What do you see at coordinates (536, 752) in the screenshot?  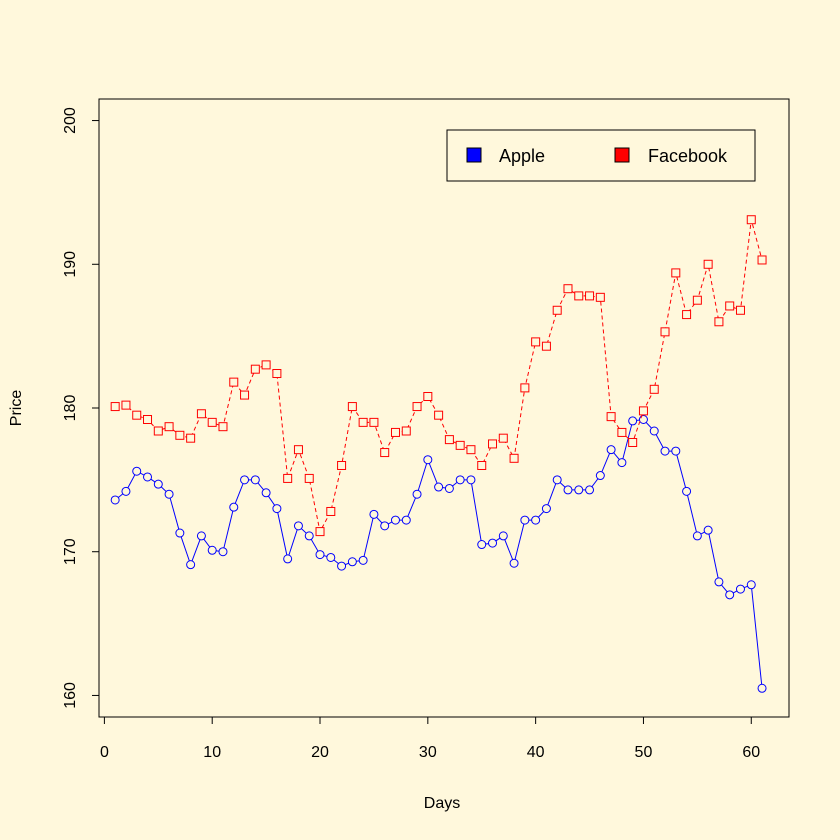 I see `x-tick-label: 40` at bounding box center [536, 752].